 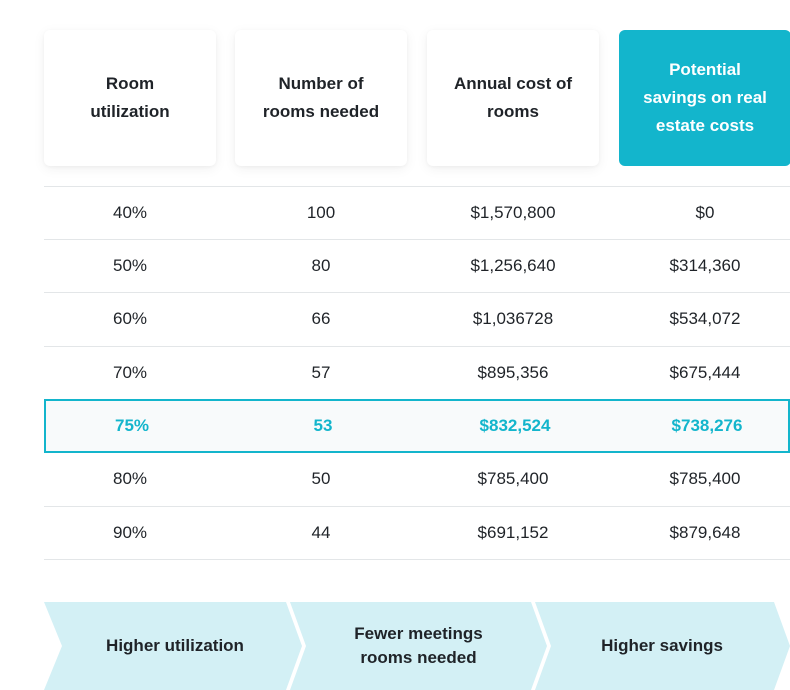 What do you see at coordinates (321, 98) in the screenshot?
I see `header-number-of-rooms: Number of rooms needed` at bounding box center [321, 98].